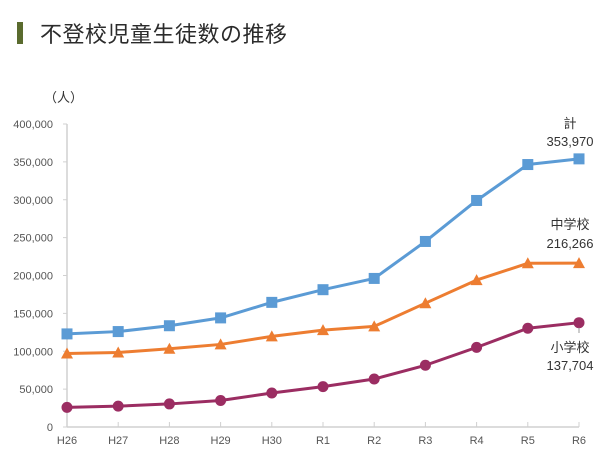  Describe the element at coordinates (528, 441) in the screenshot. I see `x-tick-label: R5` at that location.